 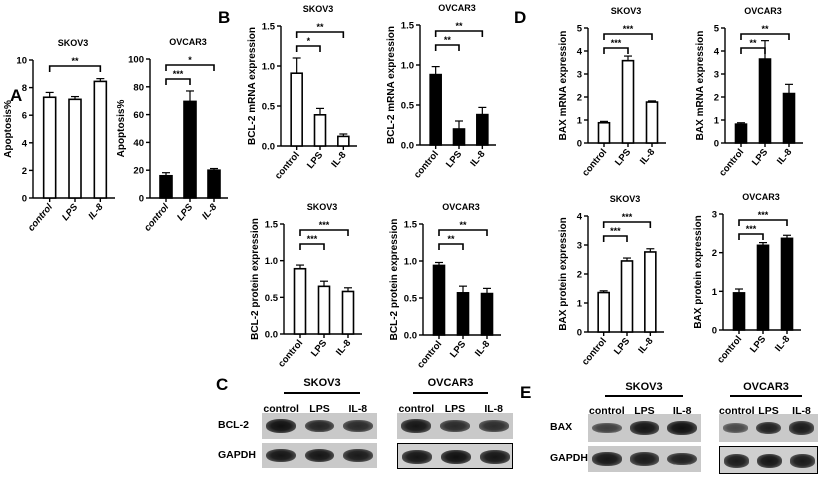 I want to click on y-tick-label: 2, so click(x=716, y=98).